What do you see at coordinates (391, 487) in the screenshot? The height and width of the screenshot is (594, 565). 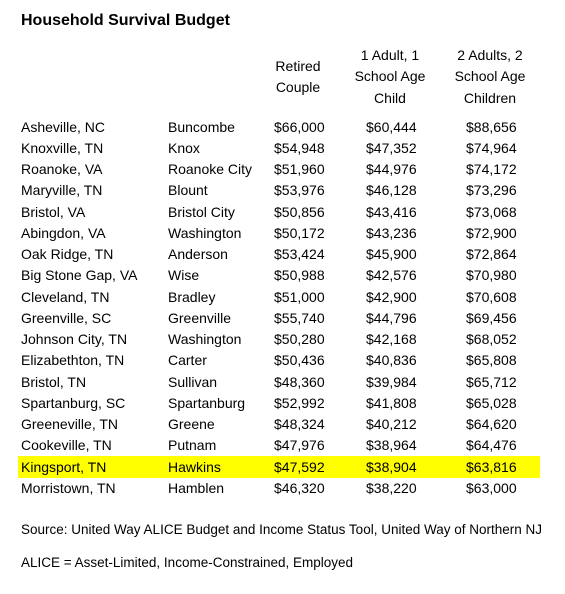 I see `value-cell: $38,220` at bounding box center [391, 487].